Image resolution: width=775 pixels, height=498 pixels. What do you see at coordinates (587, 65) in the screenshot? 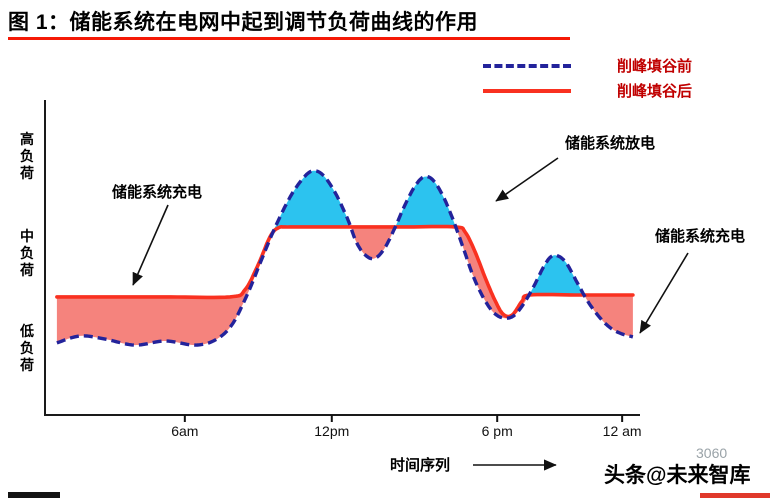
I see `legend-item-before: 削峰填谷前` at bounding box center [587, 65].